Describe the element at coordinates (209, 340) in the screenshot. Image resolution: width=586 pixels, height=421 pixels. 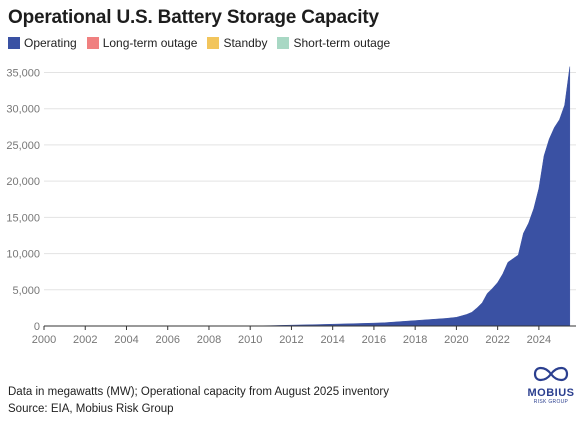
I see `x-tick-label: 2008` at that location.